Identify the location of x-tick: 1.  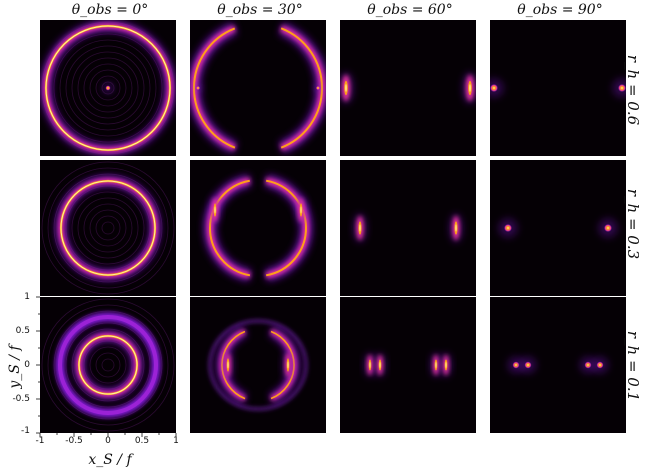
(176, 441).